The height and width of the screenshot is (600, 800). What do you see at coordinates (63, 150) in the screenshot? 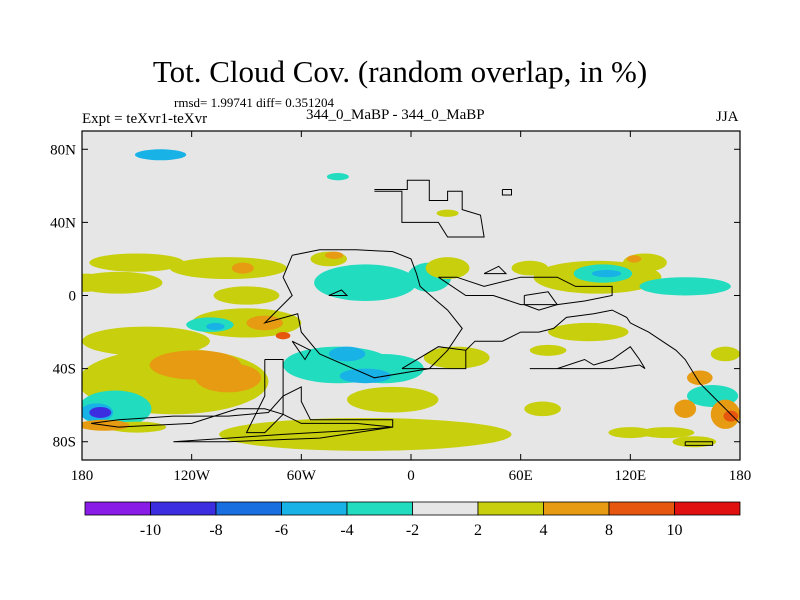
I see `y-tick-label: 80N` at bounding box center [63, 150].